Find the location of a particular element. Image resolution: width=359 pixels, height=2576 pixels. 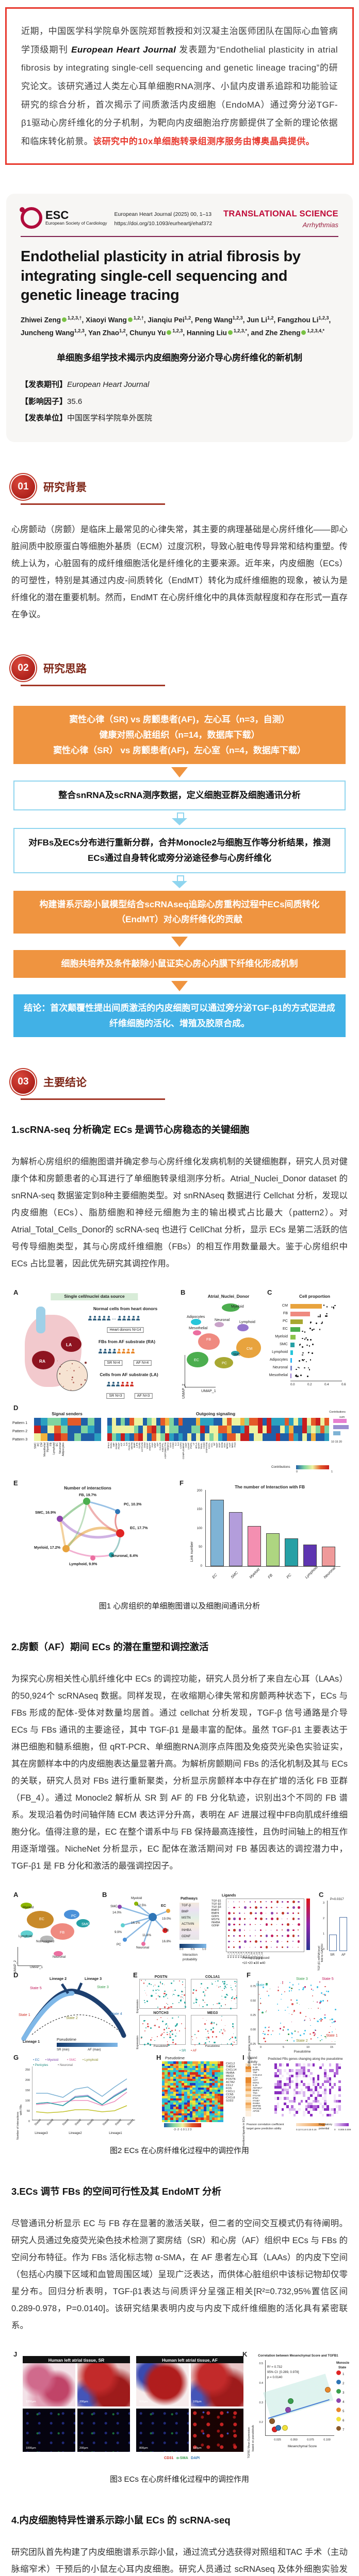

fig-label: 0.100 is located at coordinates (327, 2440).